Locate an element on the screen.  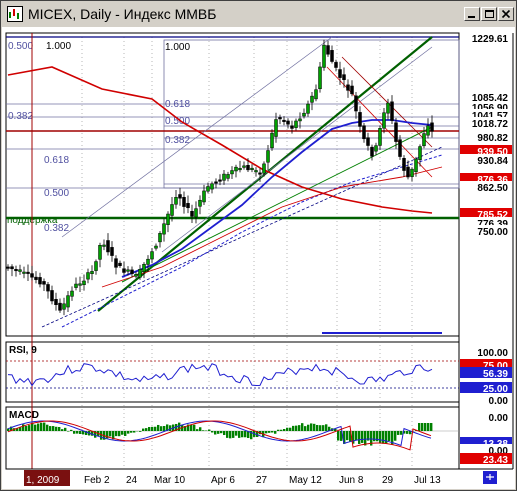
fib-label-0382-mid: 0.382 is located at coordinates (177, 140).